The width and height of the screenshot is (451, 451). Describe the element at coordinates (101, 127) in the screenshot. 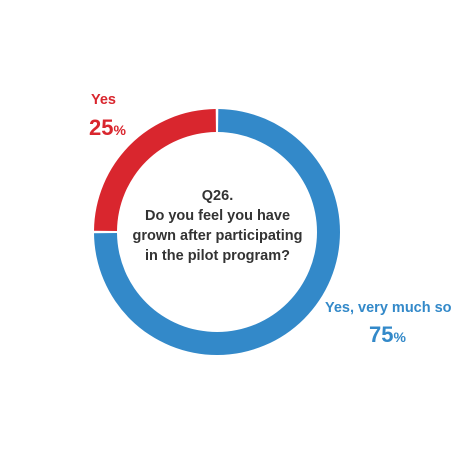

I see `slice-value-yes-number: 25` at that location.